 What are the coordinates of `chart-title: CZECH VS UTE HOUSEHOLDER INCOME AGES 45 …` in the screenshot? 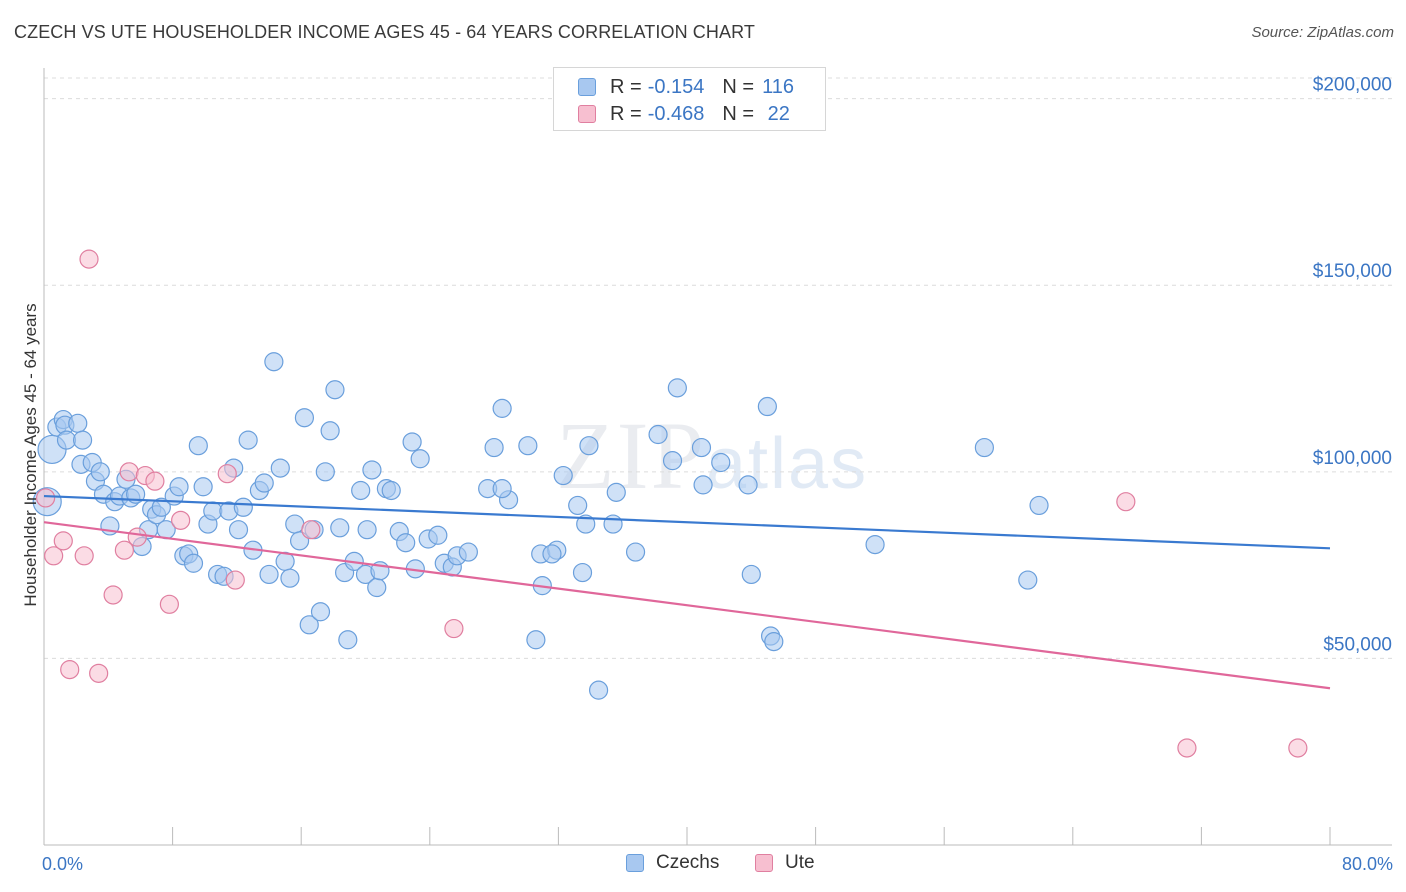 It's located at (384, 32).